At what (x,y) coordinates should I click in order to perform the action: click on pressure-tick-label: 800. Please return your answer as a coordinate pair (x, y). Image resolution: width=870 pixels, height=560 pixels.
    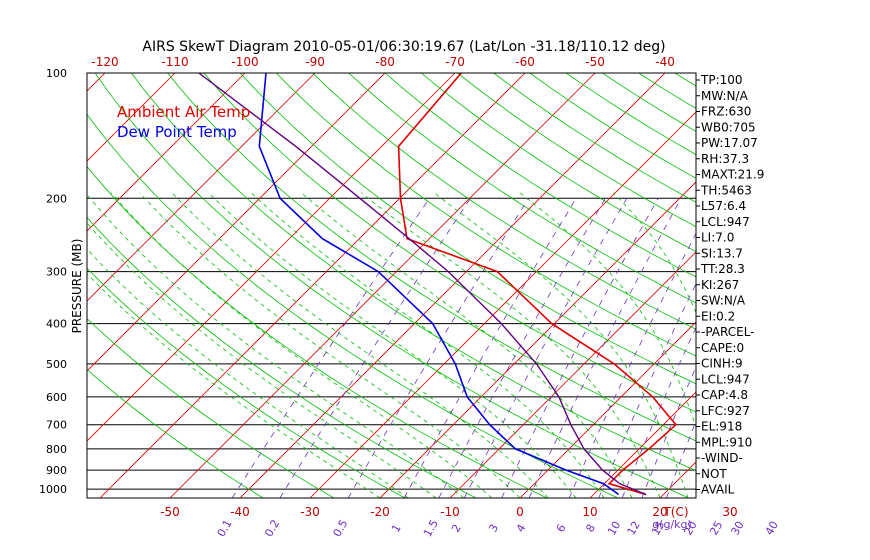
    Looking at the image, I should click on (56, 449).